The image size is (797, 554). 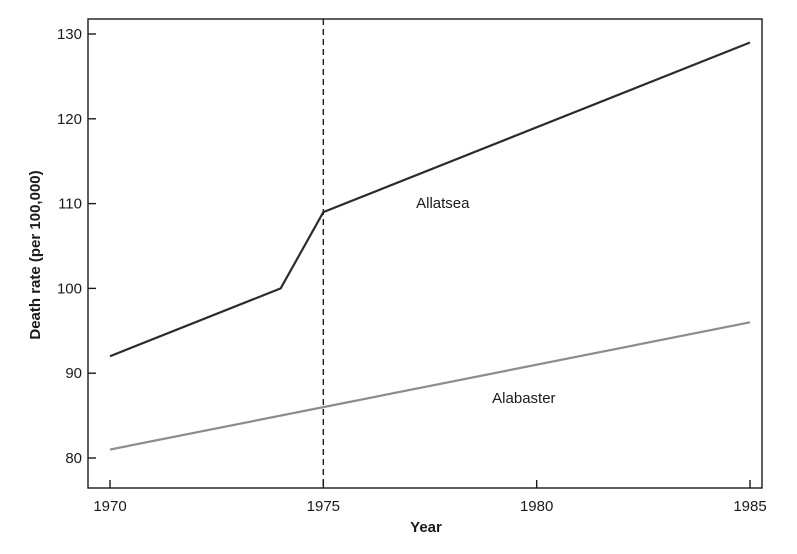 What do you see at coordinates (109, 506) in the screenshot?
I see `x-tick-label: 1970` at bounding box center [109, 506].